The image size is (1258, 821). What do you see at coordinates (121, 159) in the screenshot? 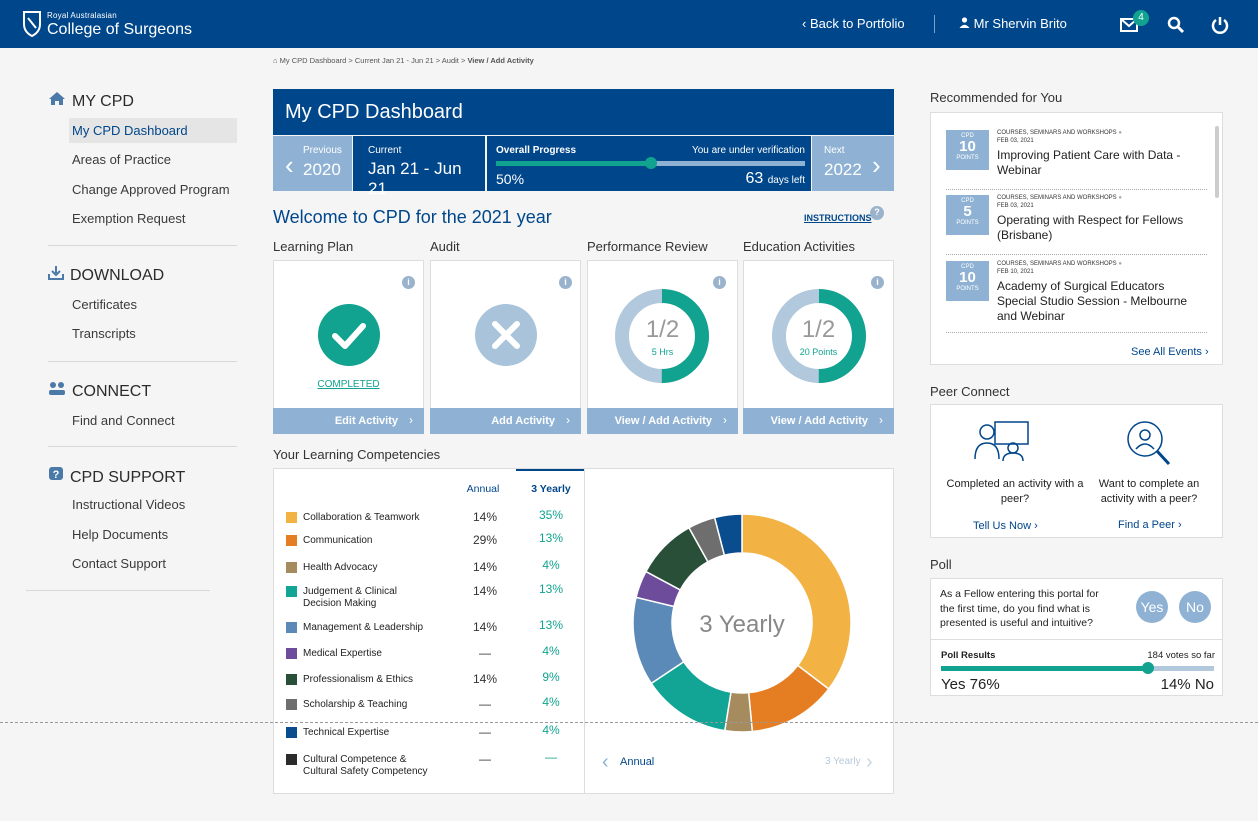
I see `sidebar-item-areas-of-practice: Areas of Practice` at bounding box center [121, 159].